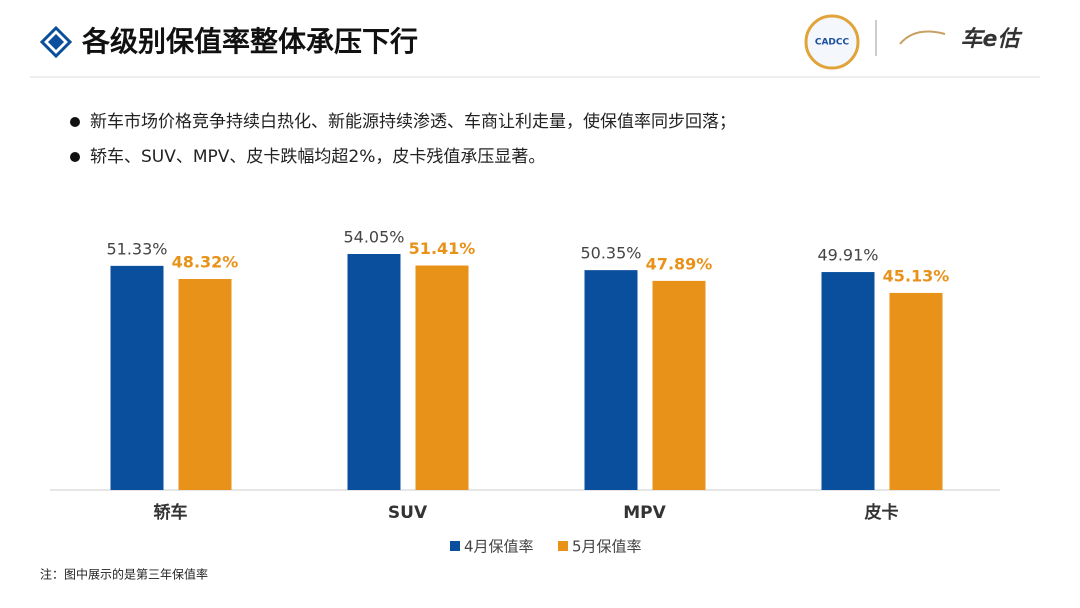 This screenshot has width=1080, height=608. Describe the element at coordinates (408, 513) in the screenshot. I see `x-tick-label: SUV` at that location.